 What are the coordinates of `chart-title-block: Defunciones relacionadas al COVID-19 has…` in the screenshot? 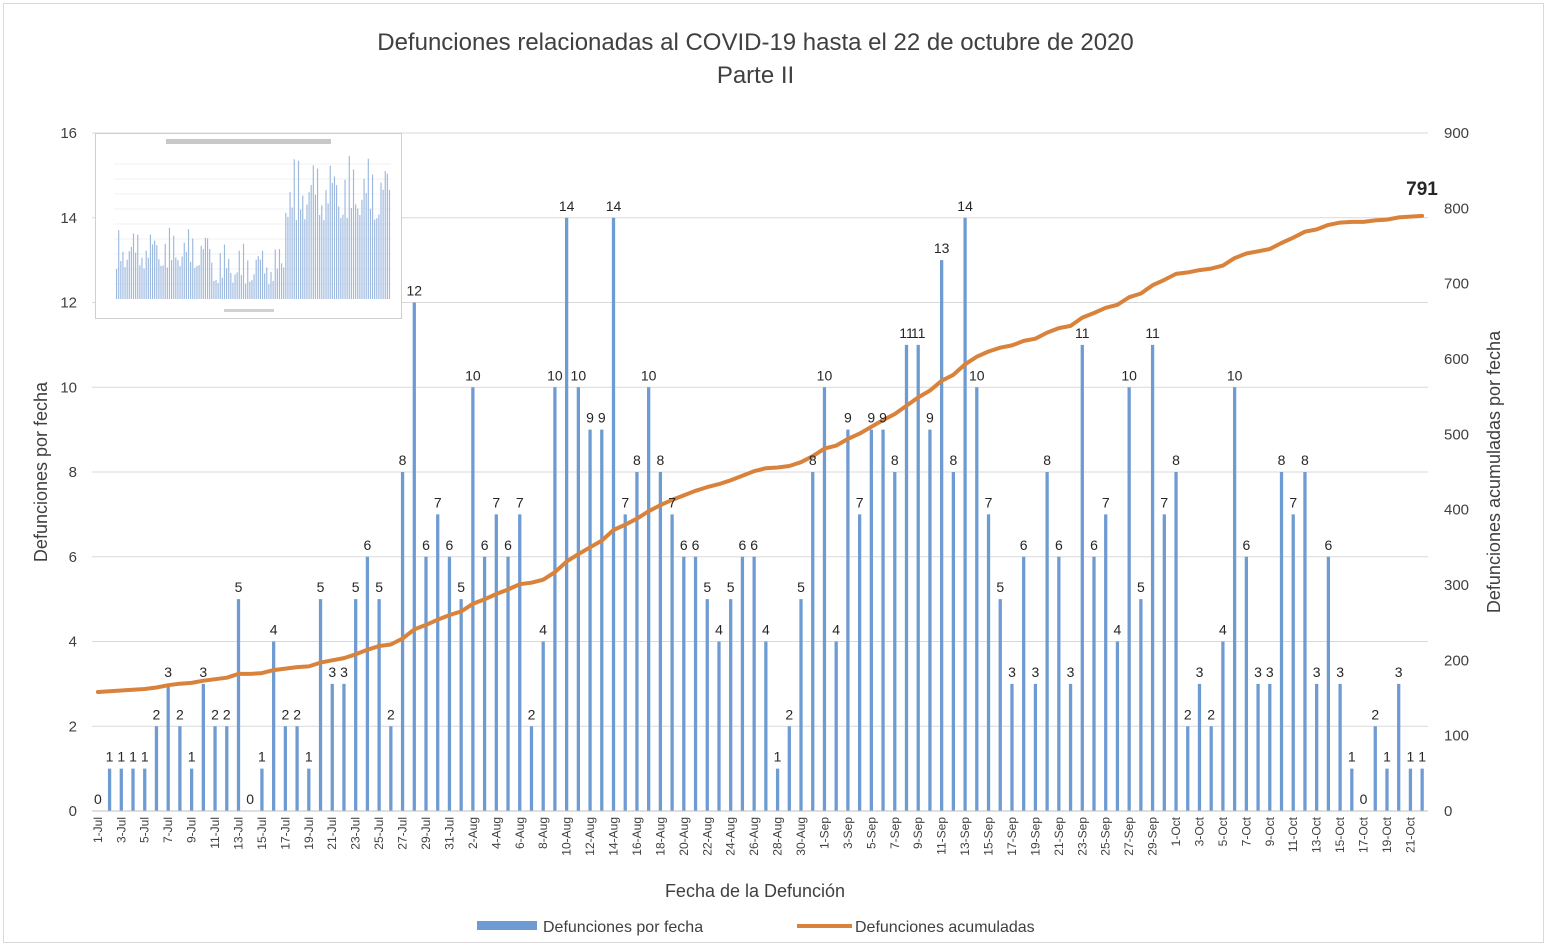 It's located at (755, 59).